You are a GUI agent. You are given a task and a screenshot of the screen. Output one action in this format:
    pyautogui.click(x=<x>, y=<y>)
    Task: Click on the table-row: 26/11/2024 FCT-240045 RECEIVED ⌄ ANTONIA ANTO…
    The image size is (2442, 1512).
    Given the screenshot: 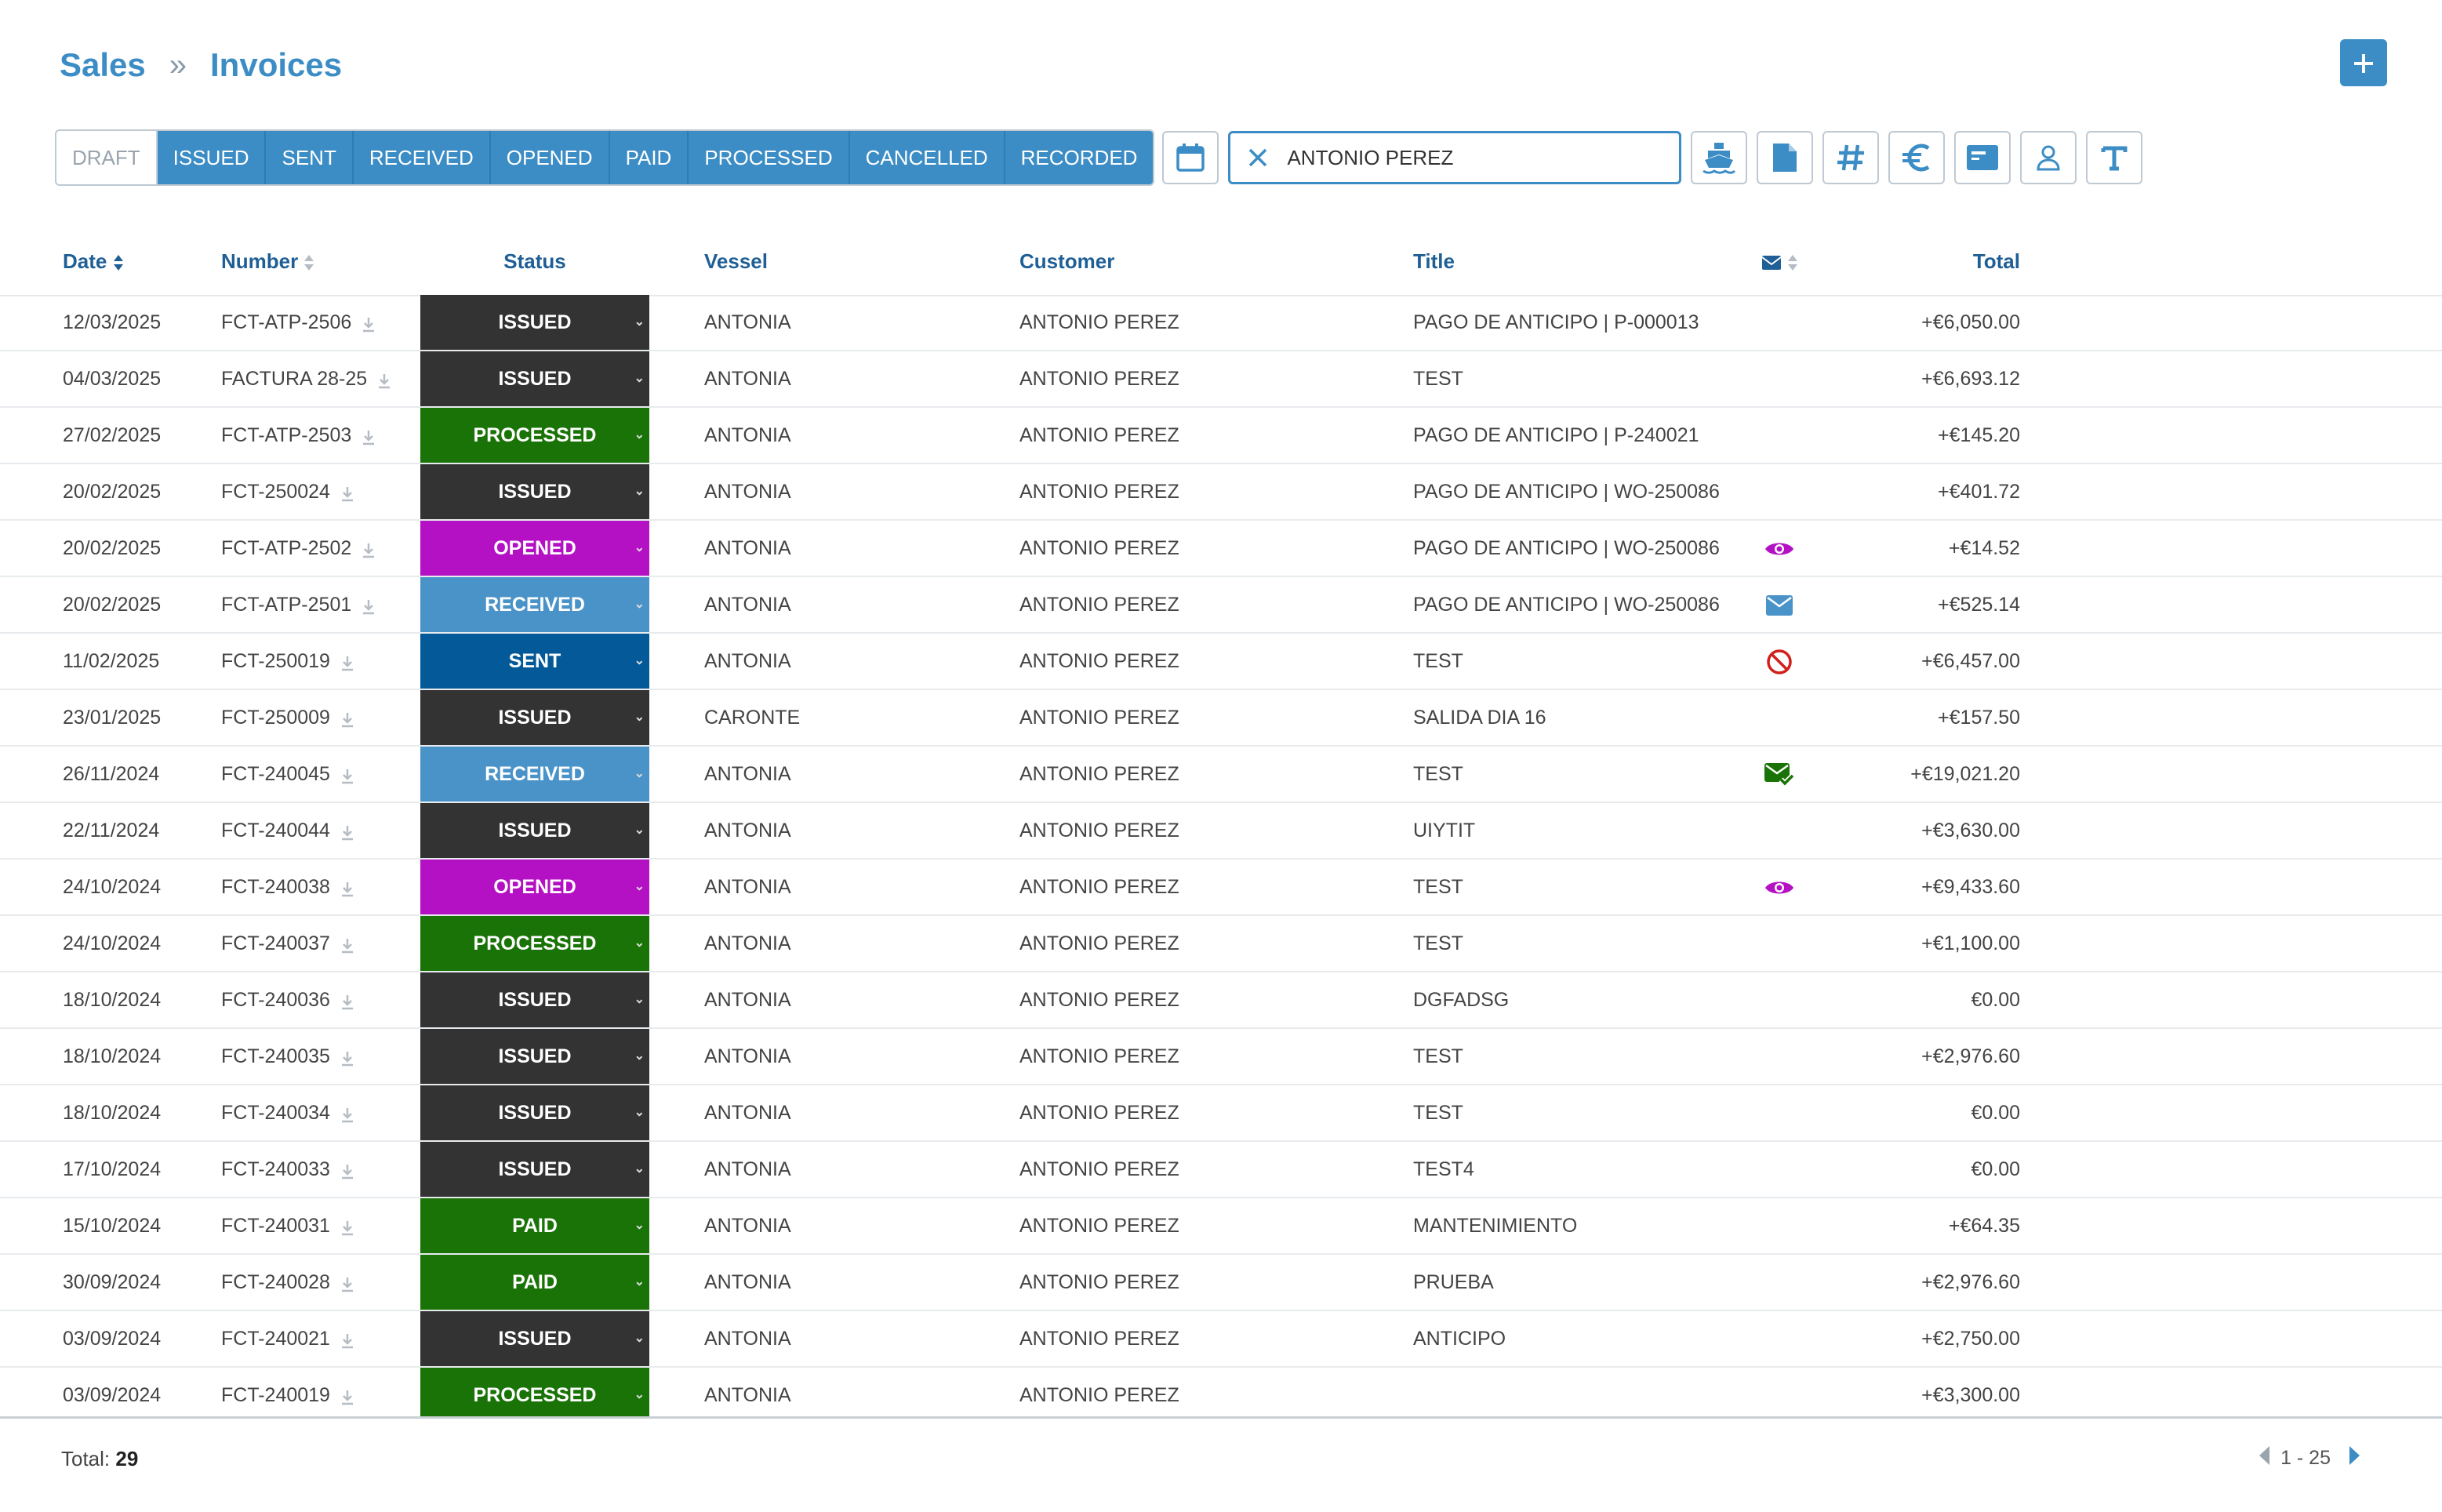 What is the action you would take?
    pyautogui.click(x=1221, y=775)
    